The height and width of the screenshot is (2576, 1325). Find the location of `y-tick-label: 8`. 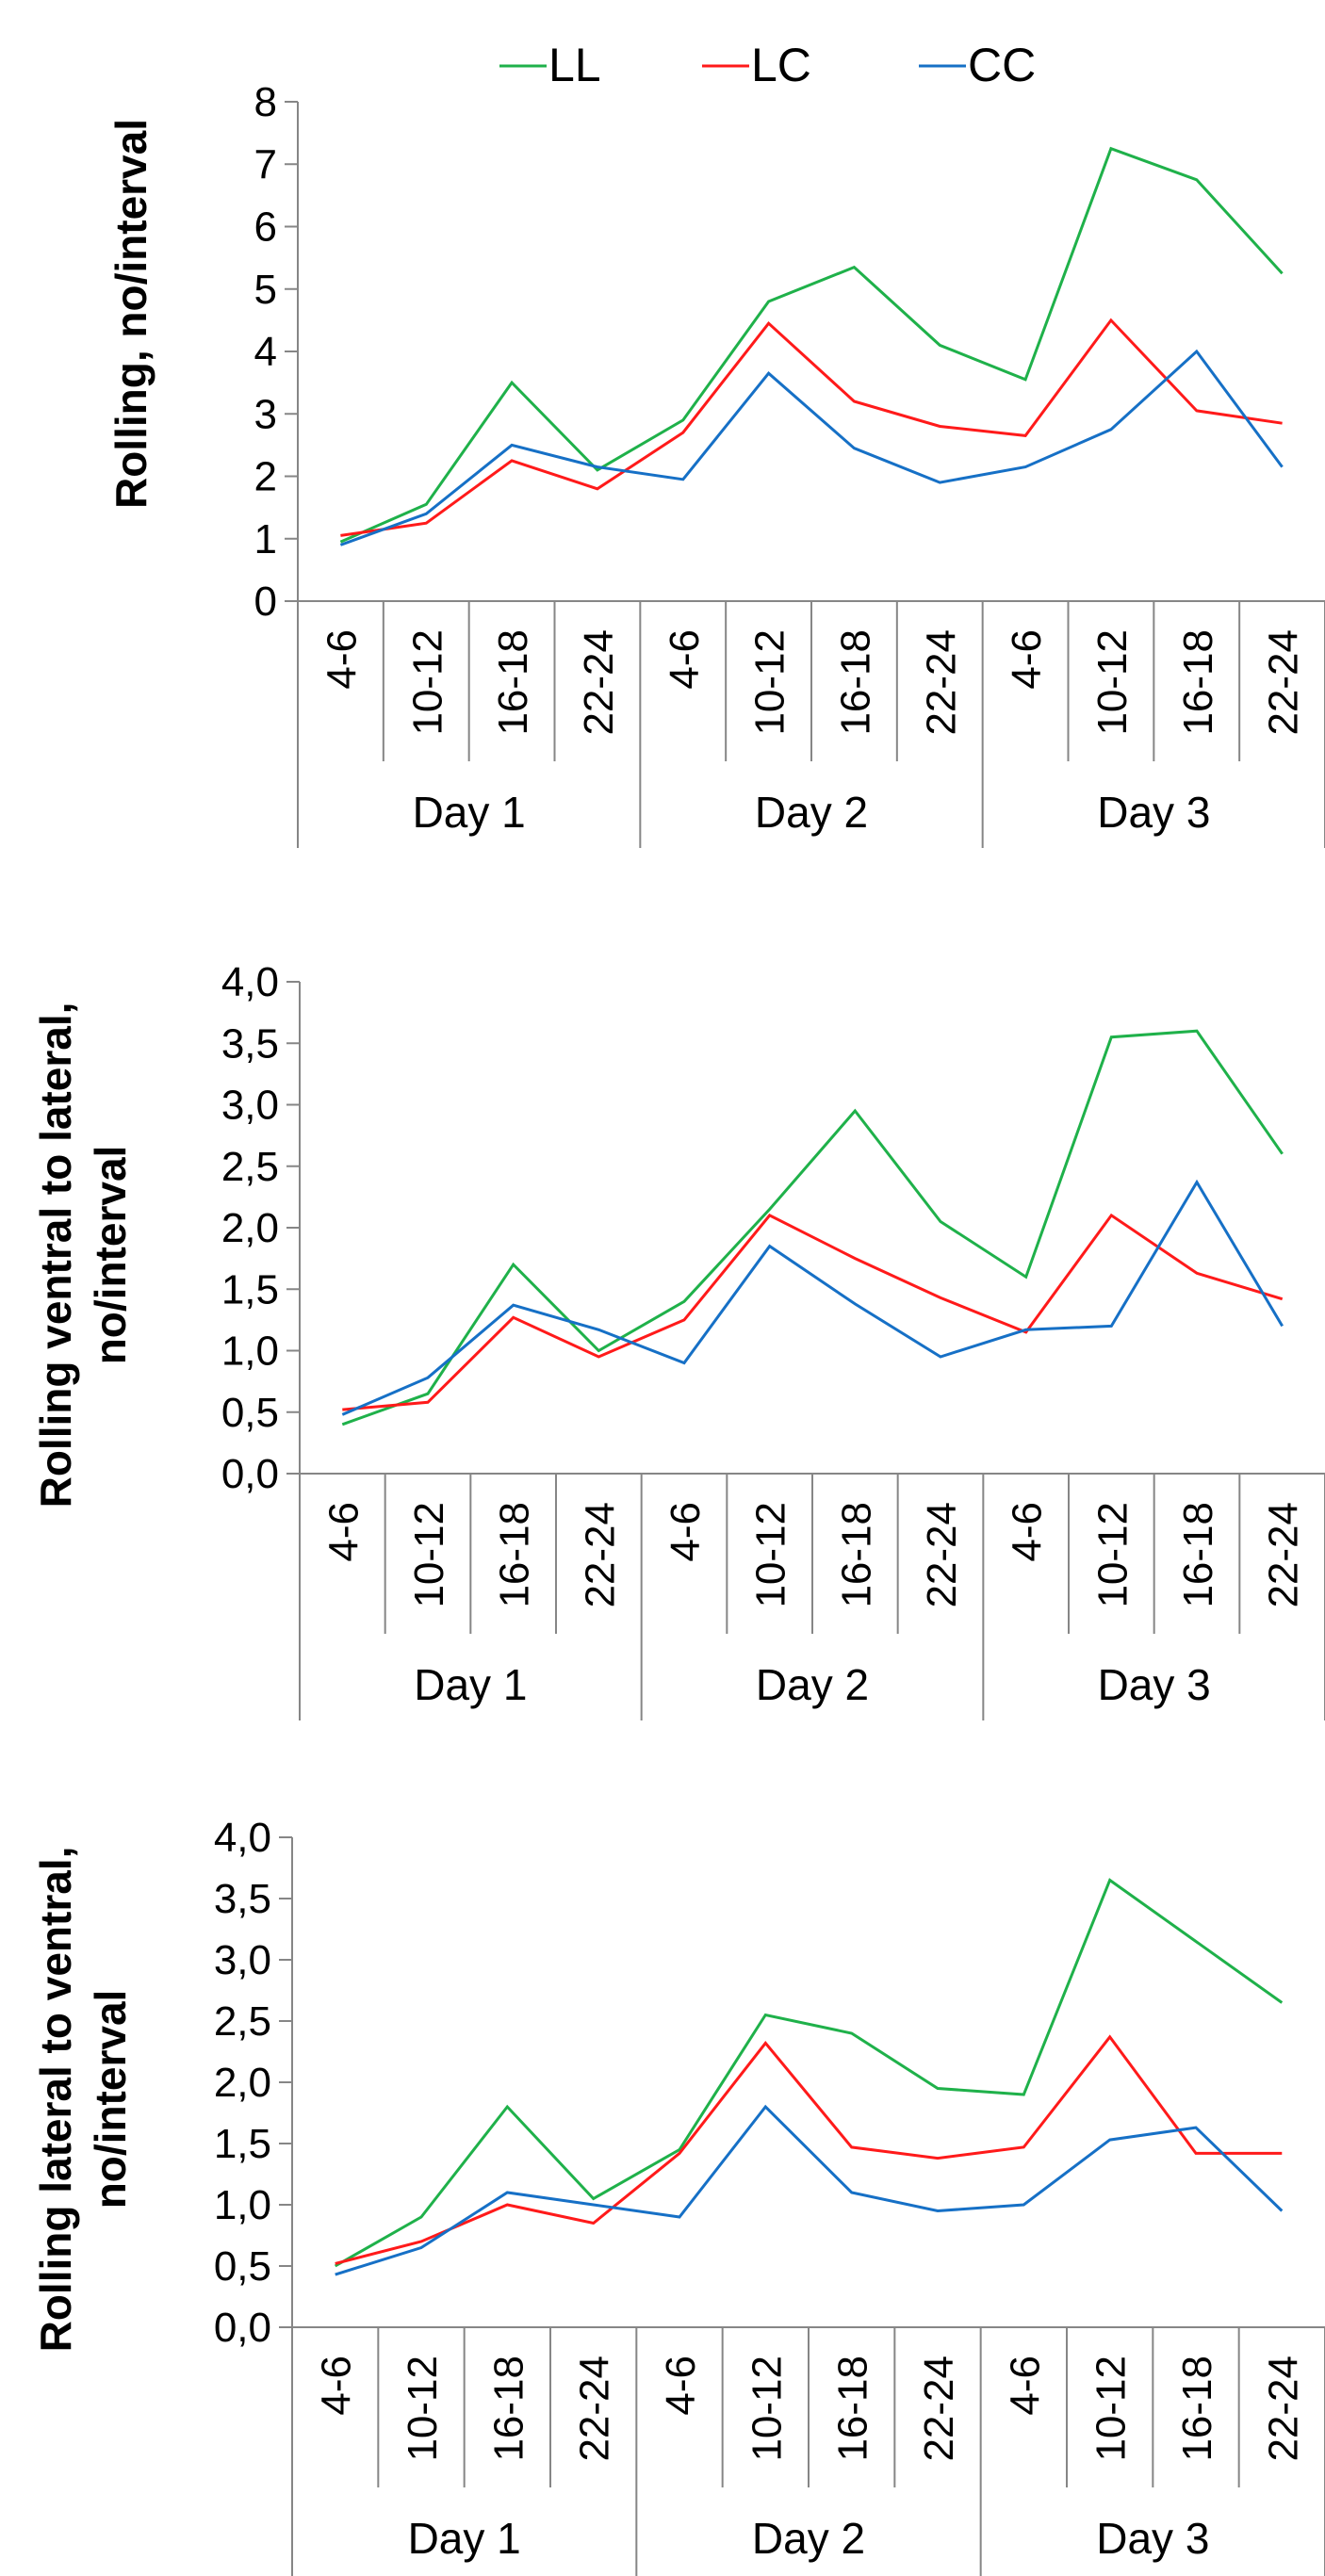

y-tick-label: 8 is located at coordinates (265, 102).